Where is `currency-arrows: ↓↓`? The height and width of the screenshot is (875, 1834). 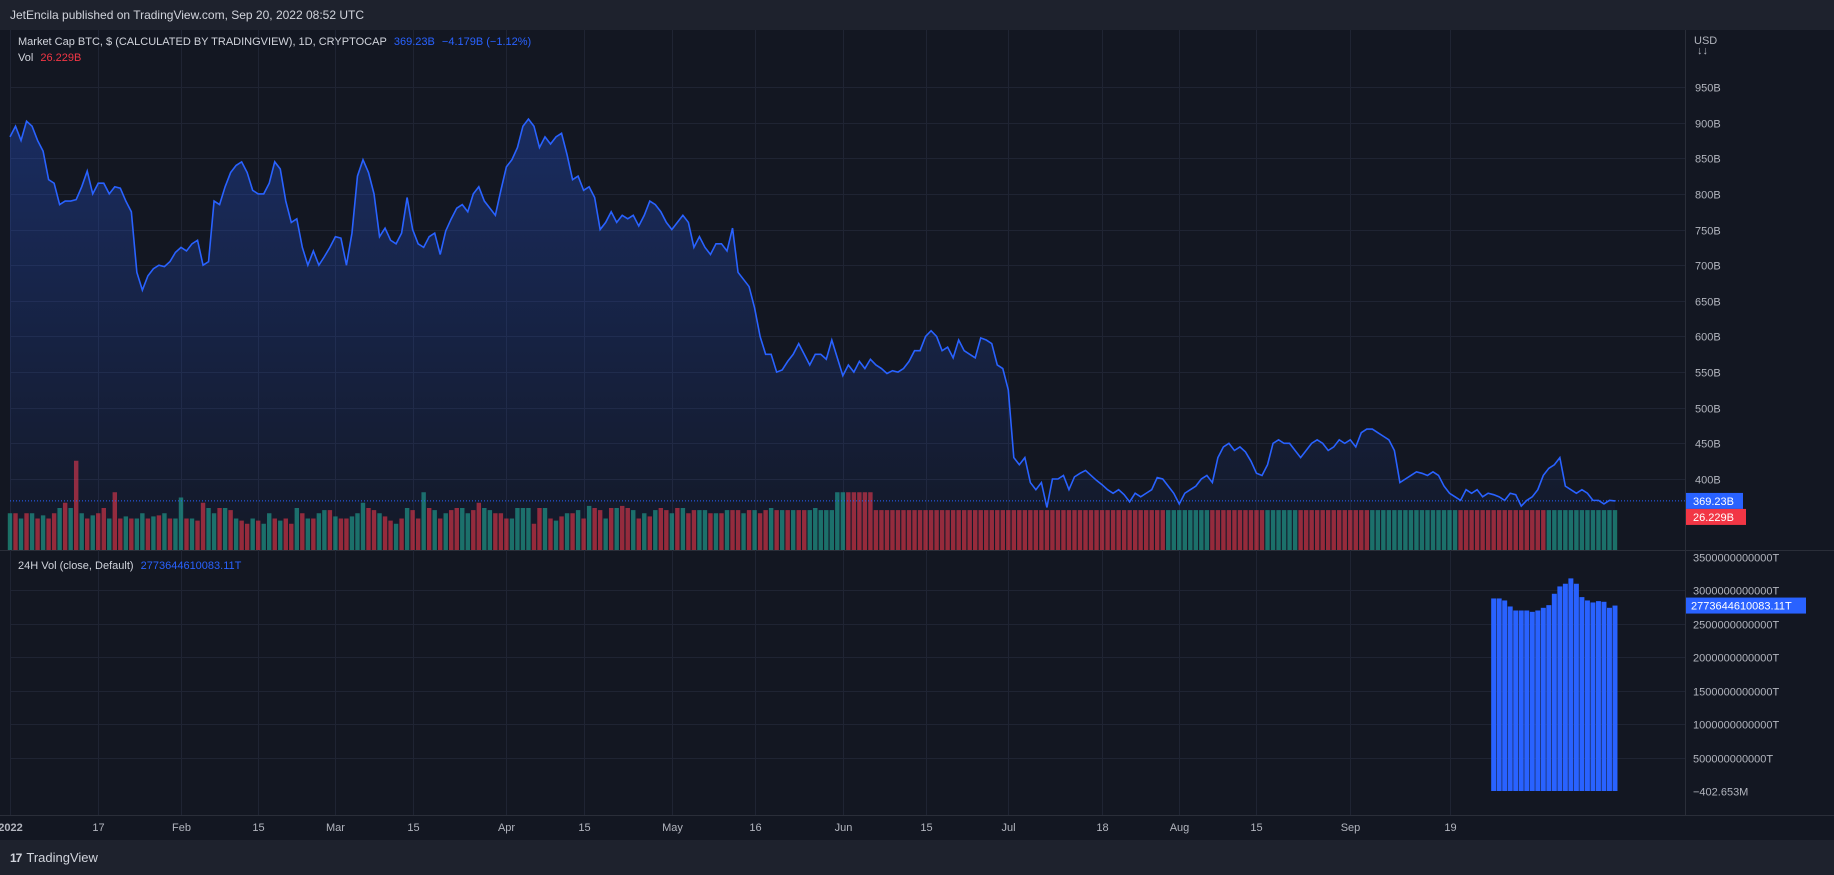 currency-arrows: ↓↓ is located at coordinates (1702, 51).